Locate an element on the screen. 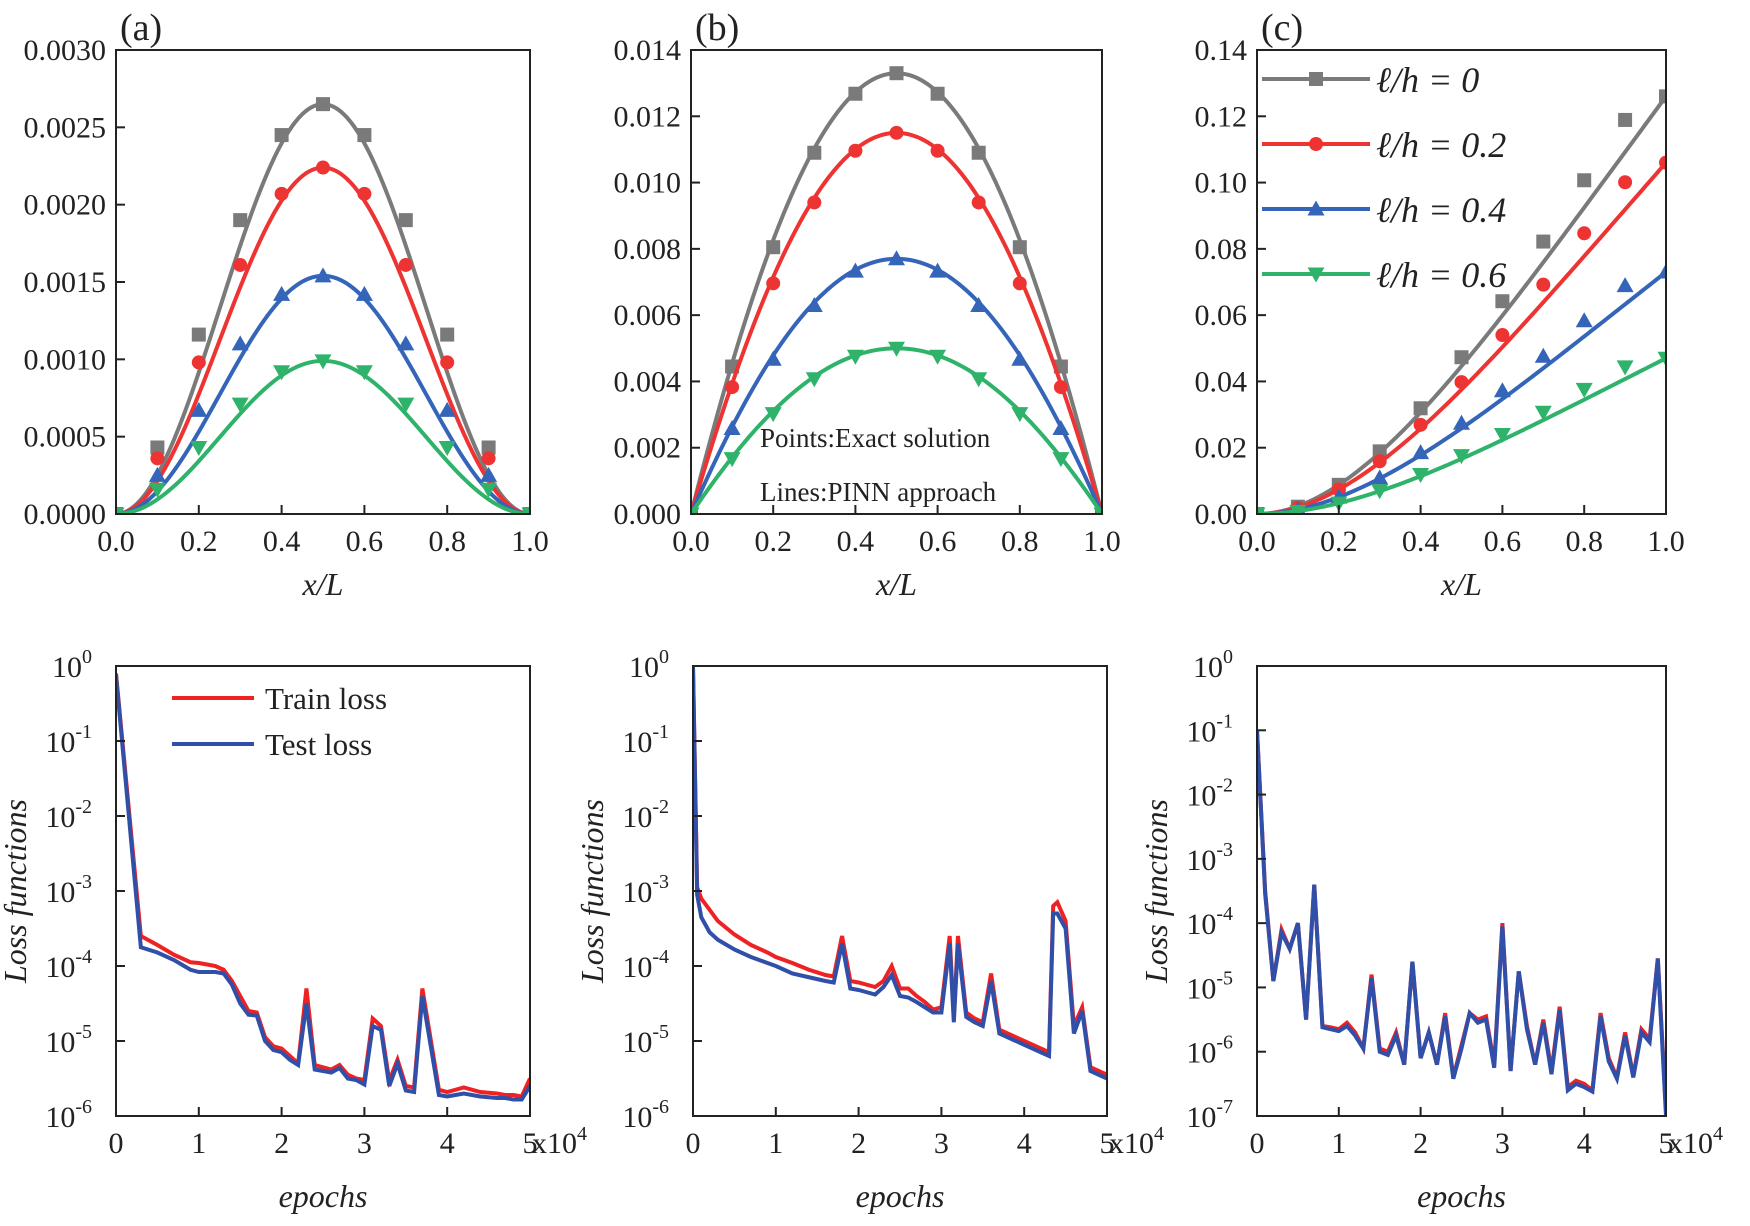  y-axis-label: Loss functions is located at coordinates (16, 891).